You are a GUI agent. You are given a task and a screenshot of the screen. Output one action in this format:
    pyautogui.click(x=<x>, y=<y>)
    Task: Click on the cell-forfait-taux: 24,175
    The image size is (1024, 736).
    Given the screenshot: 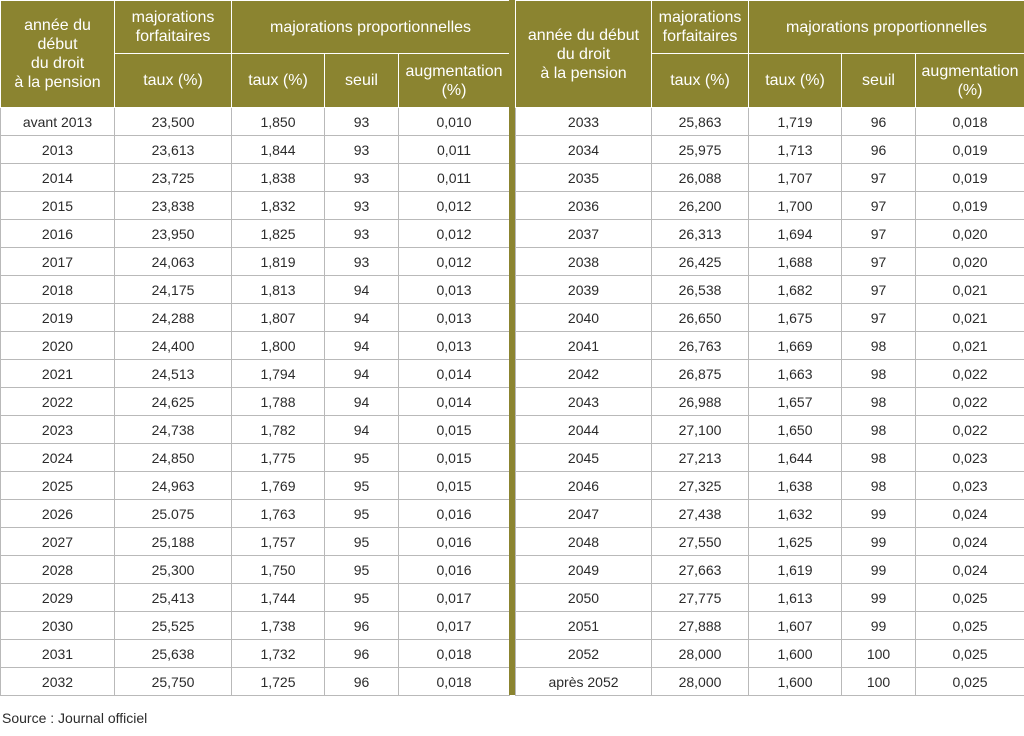 What is the action you would take?
    pyautogui.click(x=173, y=289)
    